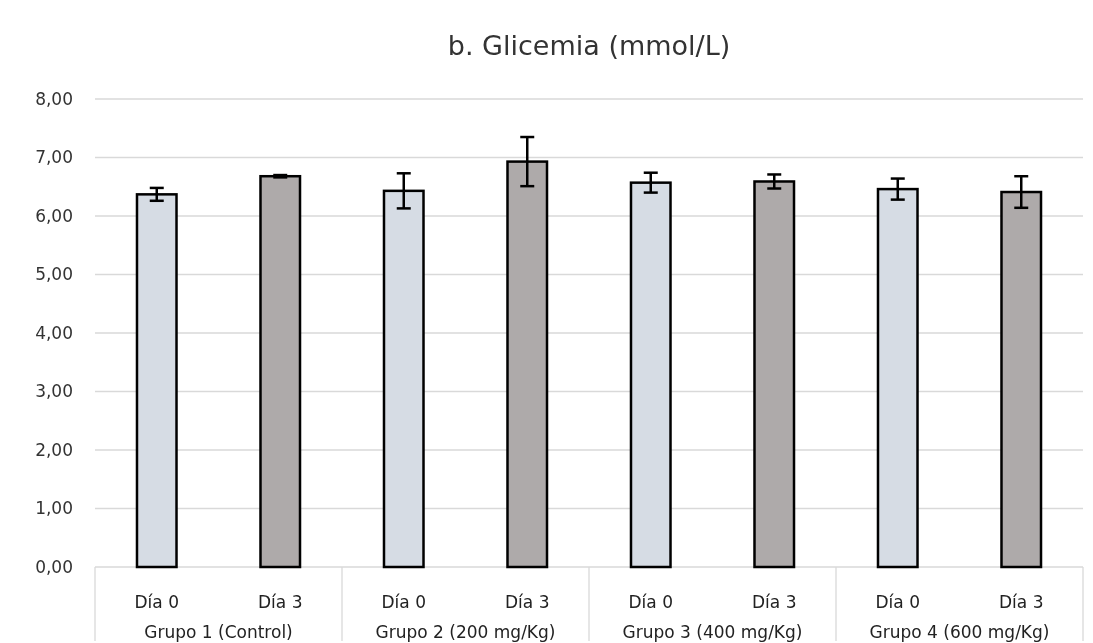 Image resolution: width=1093 pixels, height=643 pixels. What do you see at coordinates (54, 274) in the screenshot?
I see `y-tick-label: 5,00` at bounding box center [54, 274].